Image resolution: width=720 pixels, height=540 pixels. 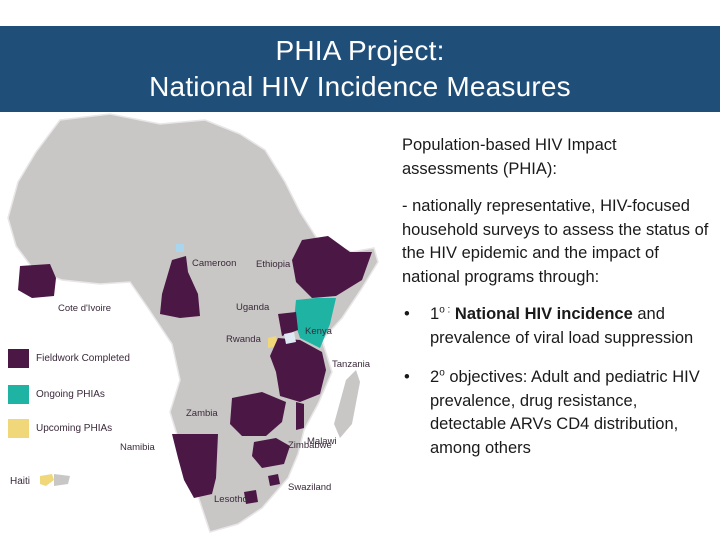 I want to click on legend-swatch-purple, so click(x=18, y=358).